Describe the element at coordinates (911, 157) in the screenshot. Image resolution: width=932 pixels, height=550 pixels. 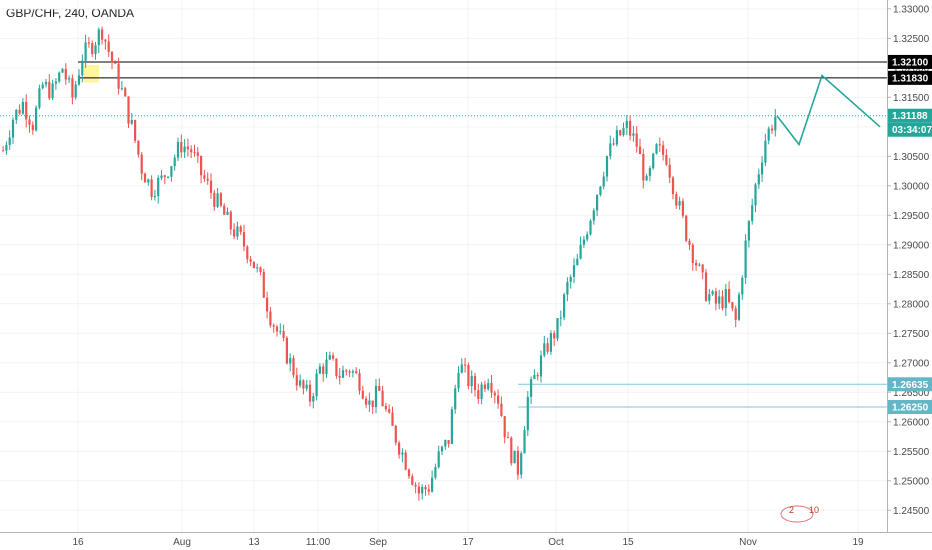
I see `y-tick-label: 1.30500` at that location.